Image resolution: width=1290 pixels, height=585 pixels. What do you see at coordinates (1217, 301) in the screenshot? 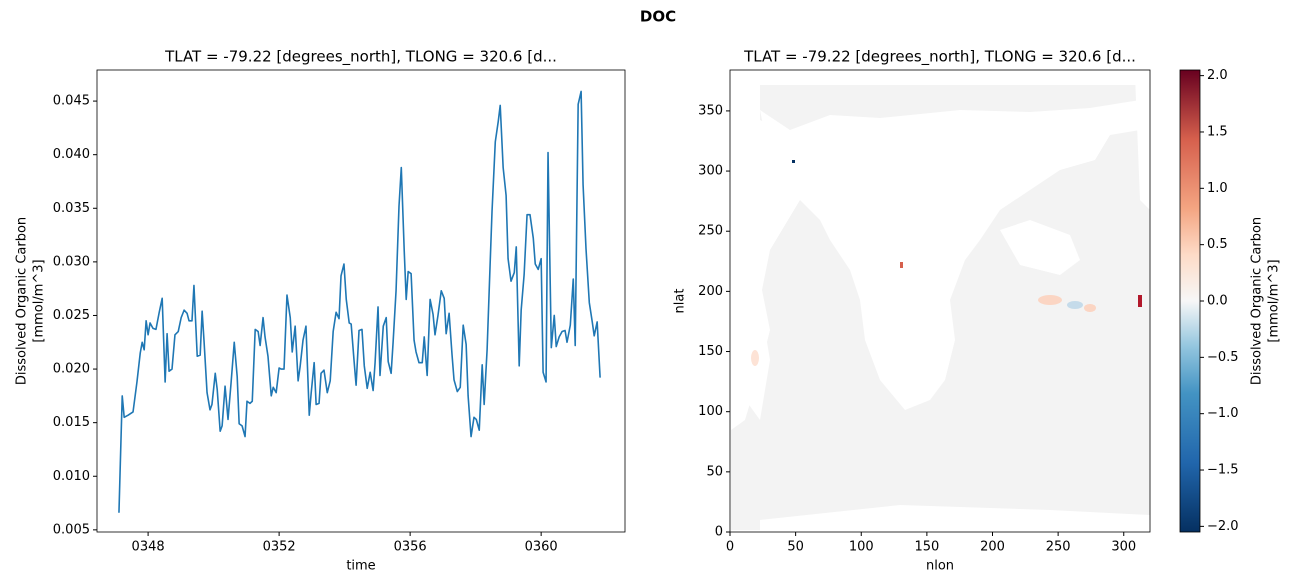
I see `colorbar-tick-label: 0.0` at bounding box center [1217, 301].